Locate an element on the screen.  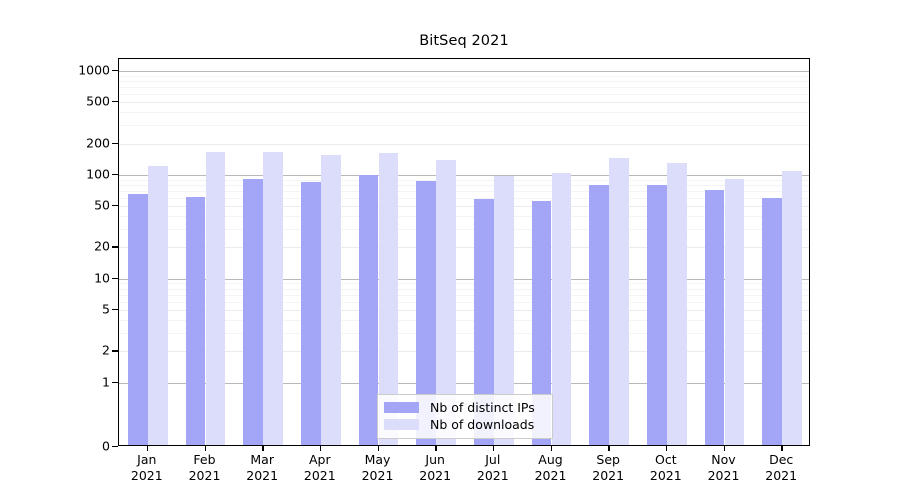
legend-item-distinct-ips: Nb of distinct IPs is located at coordinates (465, 407).